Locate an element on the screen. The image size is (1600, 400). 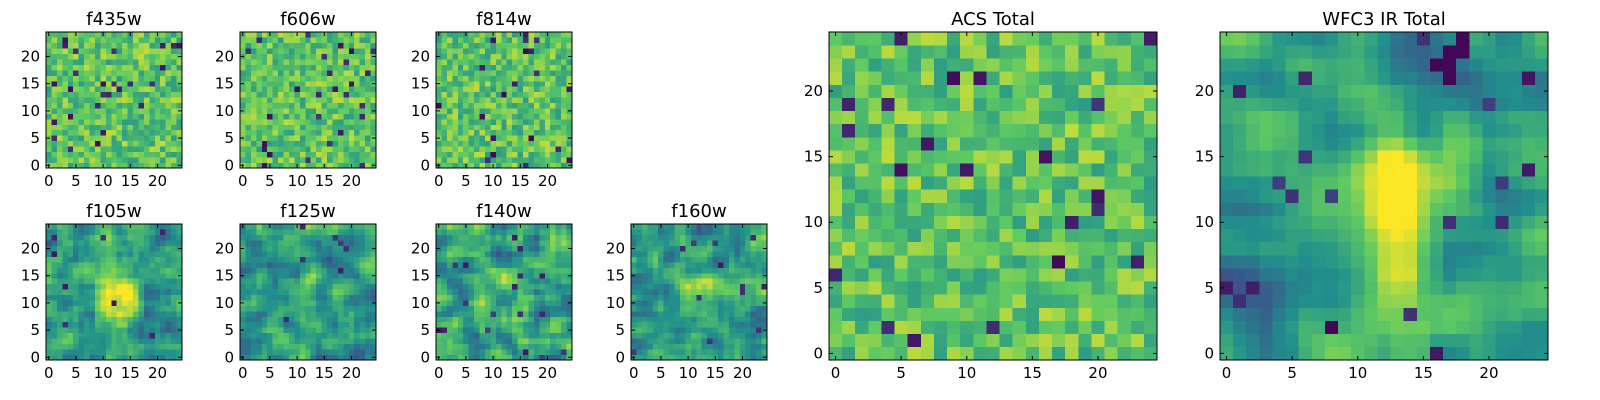
x-tick-label: 5 is located at coordinates (76, 181).